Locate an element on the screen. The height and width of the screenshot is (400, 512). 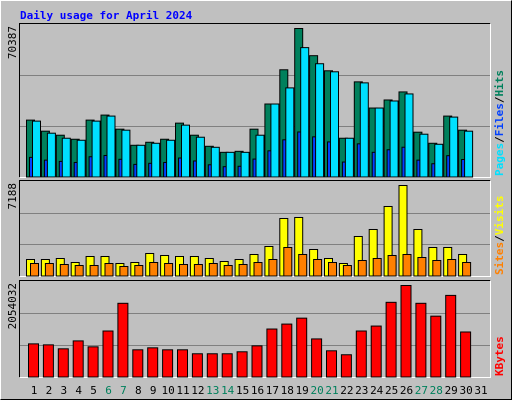
legend-entry: KBytes is located at coordinates (499, 356).